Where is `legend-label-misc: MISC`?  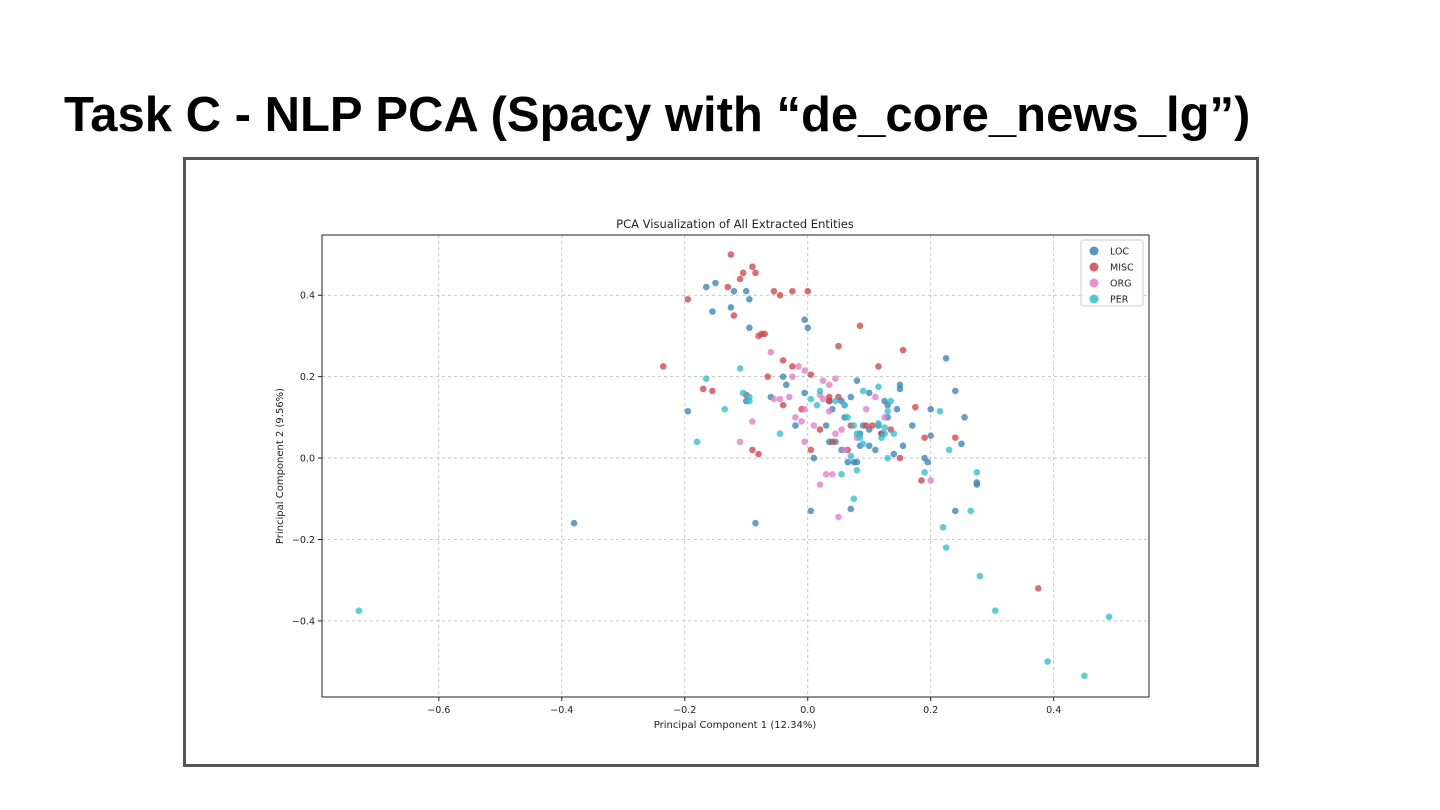
legend-label-misc: MISC is located at coordinates (1122, 268).